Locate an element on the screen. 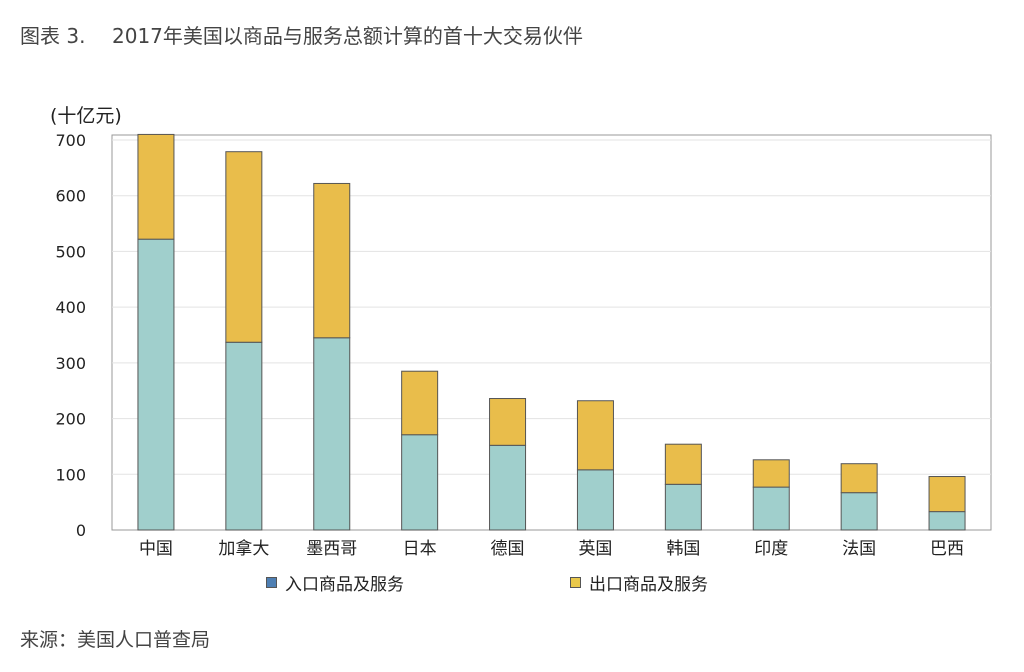 Image resolution: width=1024 pixels, height=672 pixels. source-note: 来源：美国人口普查局 is located at coordinates (115, 640).